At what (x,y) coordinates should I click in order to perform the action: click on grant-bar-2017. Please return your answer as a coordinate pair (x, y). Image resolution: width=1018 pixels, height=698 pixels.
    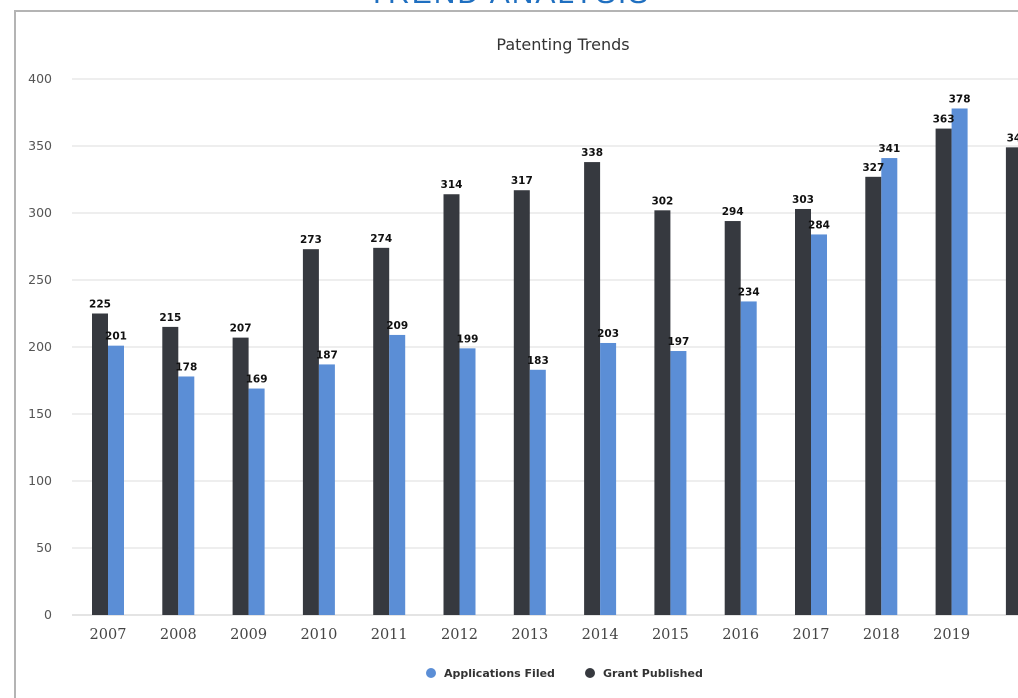
    Looking at the image, I should click on (803, 412).